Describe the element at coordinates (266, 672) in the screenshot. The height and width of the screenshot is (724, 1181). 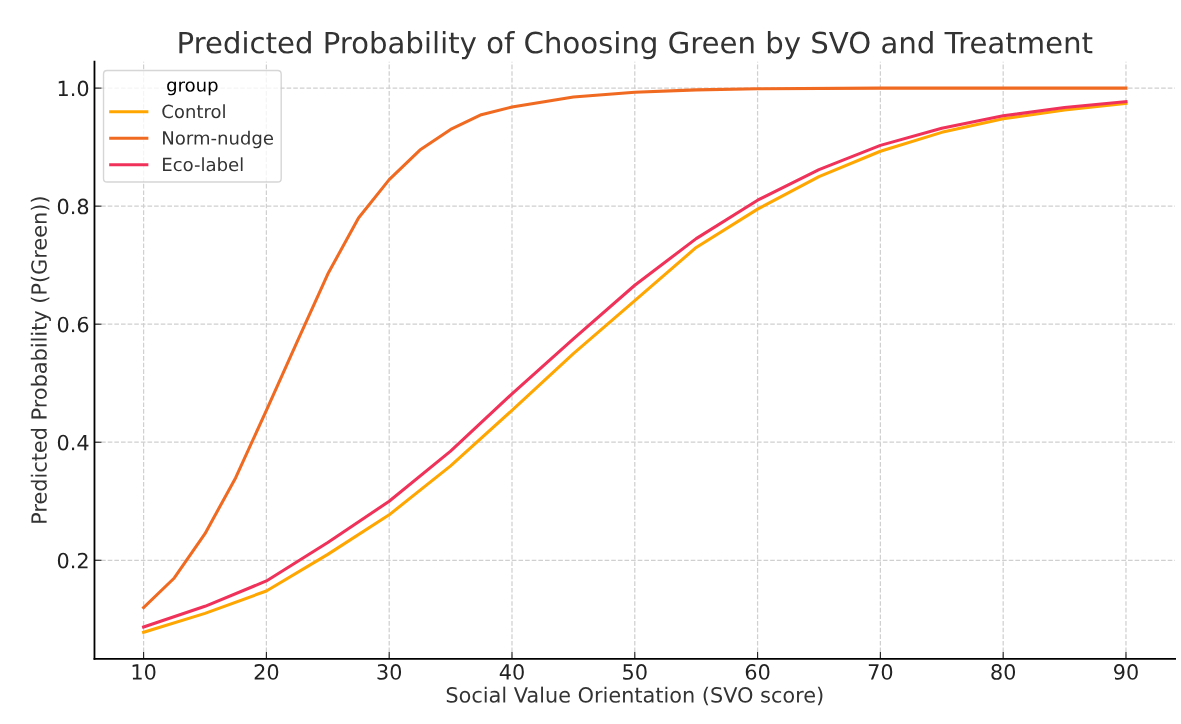
I see `x-tick-label: 20` at that location.